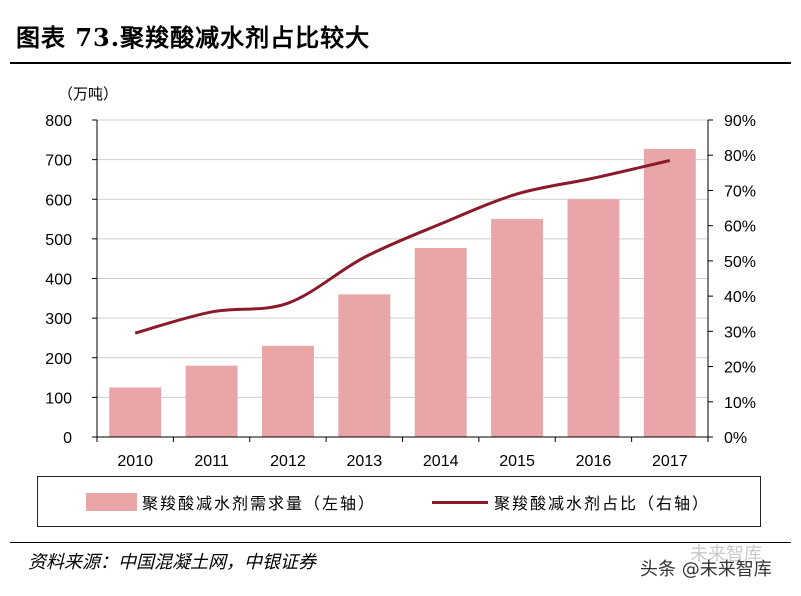 The height and width of the screenshot is (596, 801). I want to click on x-tick-label: 2014, so click(441, 461).